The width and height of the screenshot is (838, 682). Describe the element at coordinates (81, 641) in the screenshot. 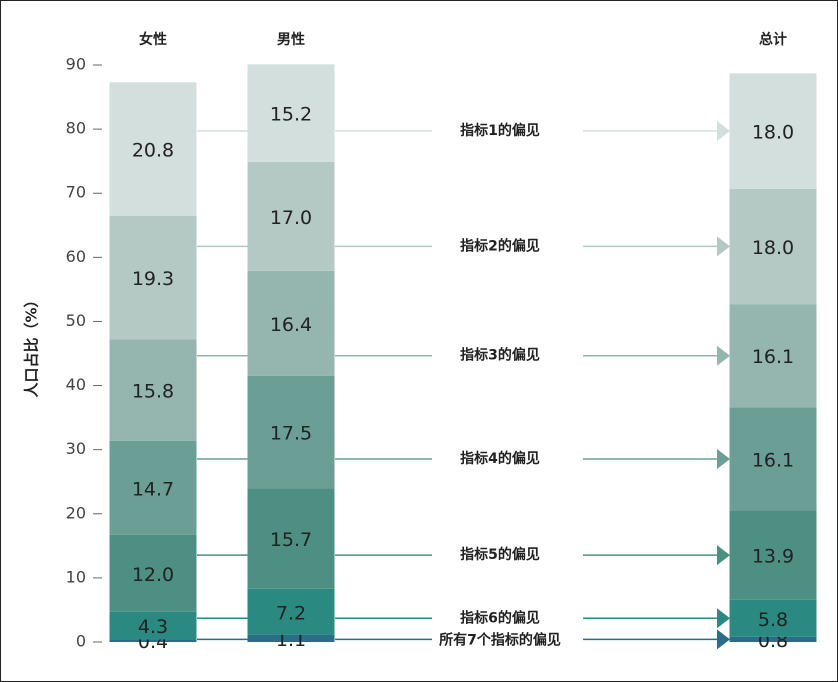

I see `y-tick-label: 0` at that location.